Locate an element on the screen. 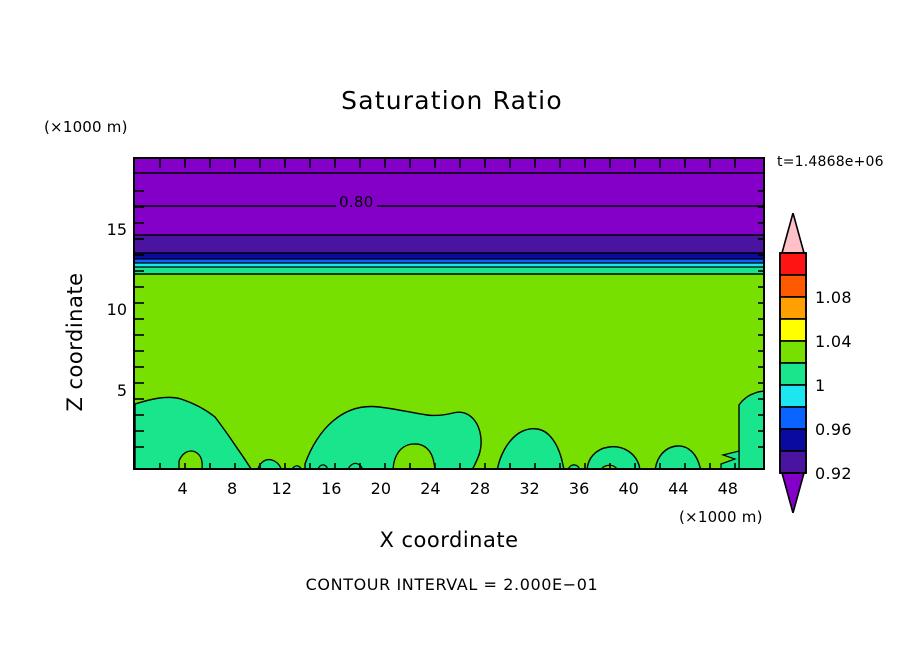 This screenshot has height=654, width=904. colorbar-outline is located at coordinates (793, 363).